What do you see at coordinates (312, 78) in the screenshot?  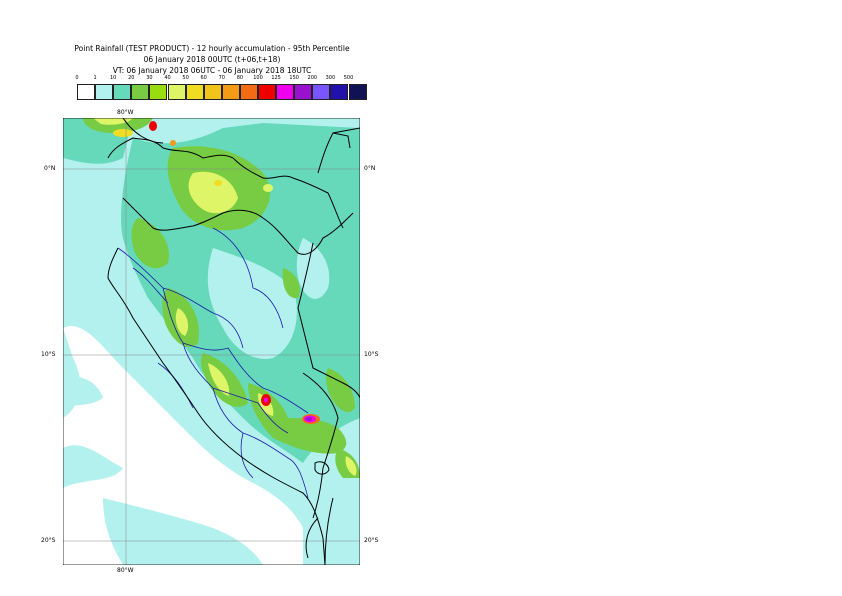 I see `legend-tick-label: 200` at bounding box center [312, 78].